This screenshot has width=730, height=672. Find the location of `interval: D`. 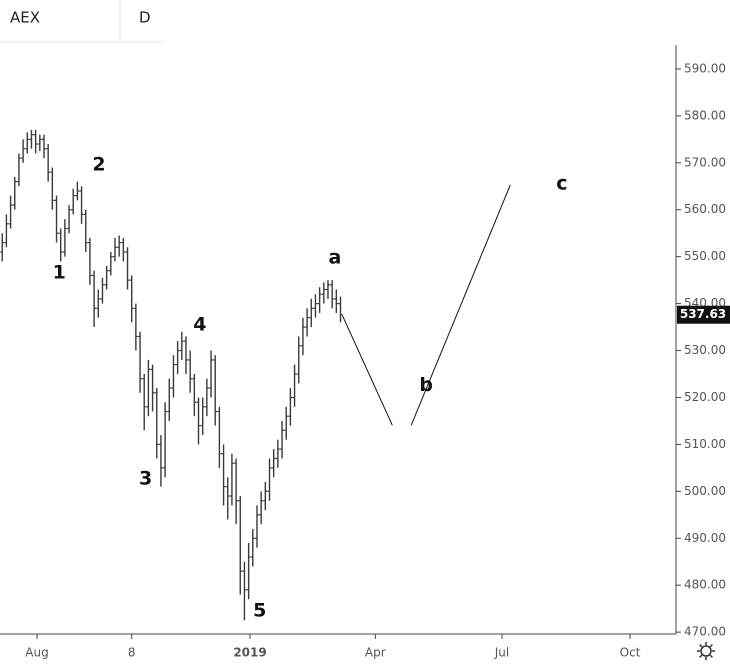

interval: D is located at coordinates (145, 18).